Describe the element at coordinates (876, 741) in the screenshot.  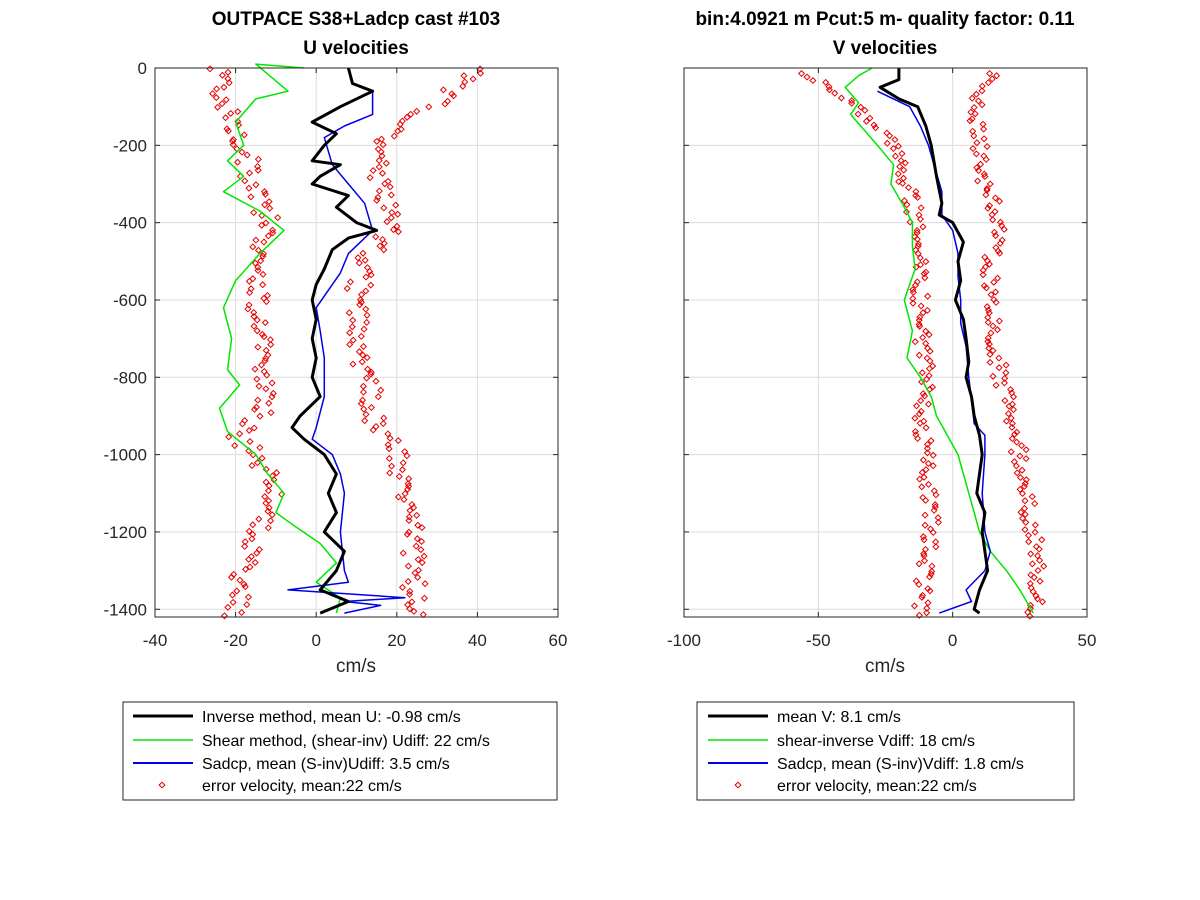
I see `legend-v-label-shear: shear-inverse Vdiff: 18 cm/s` at that location.